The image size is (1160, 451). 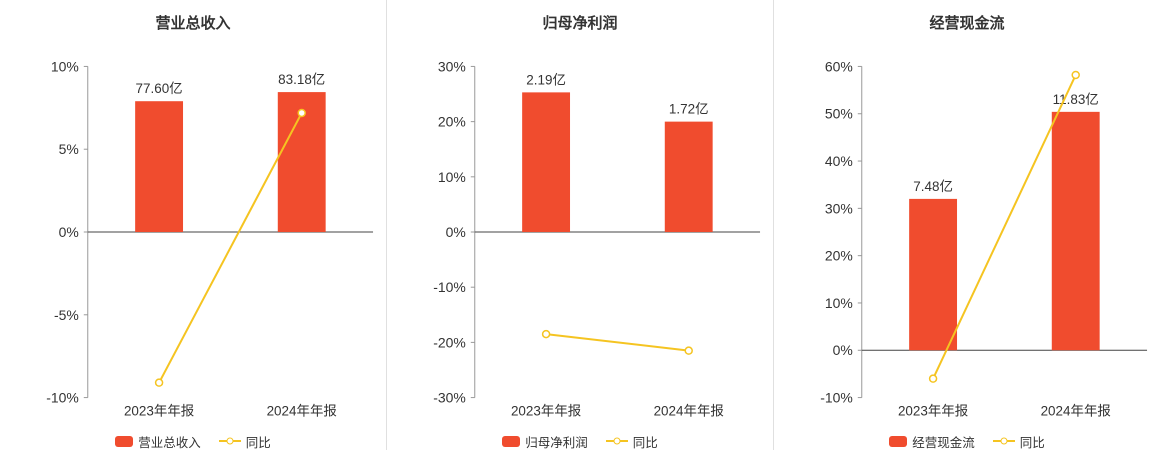 What do you see at coordinates (689, 109) in the screenshot?
I see `bar-value-label: 1.72亿` at bounding box center [689, 109].